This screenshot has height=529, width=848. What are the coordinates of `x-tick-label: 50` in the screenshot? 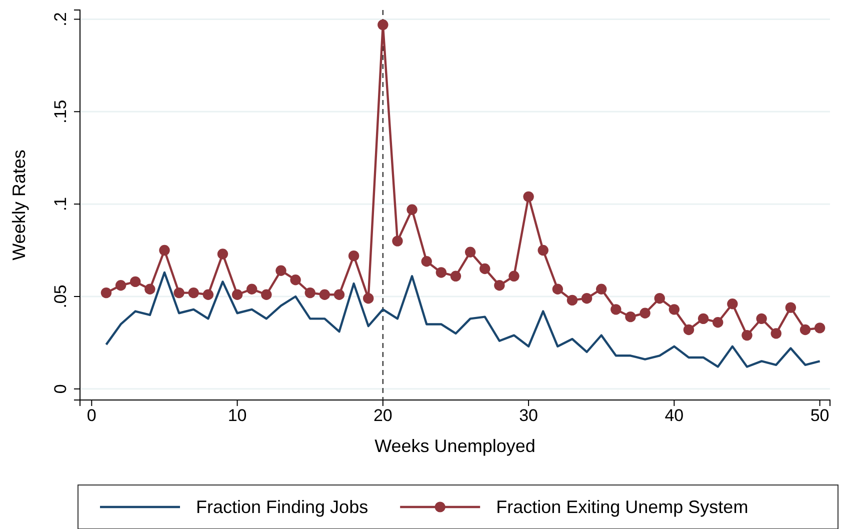 It's located at (820, 416).